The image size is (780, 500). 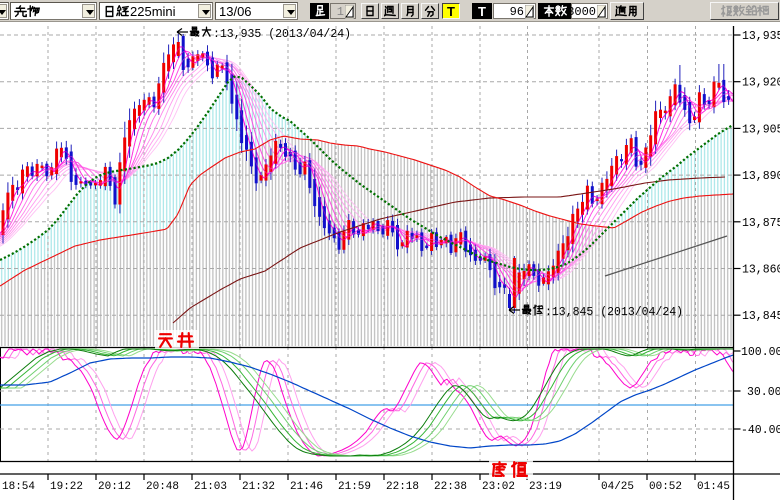 I want to click on svg-text: 19:22, so click(x=66, y=487).